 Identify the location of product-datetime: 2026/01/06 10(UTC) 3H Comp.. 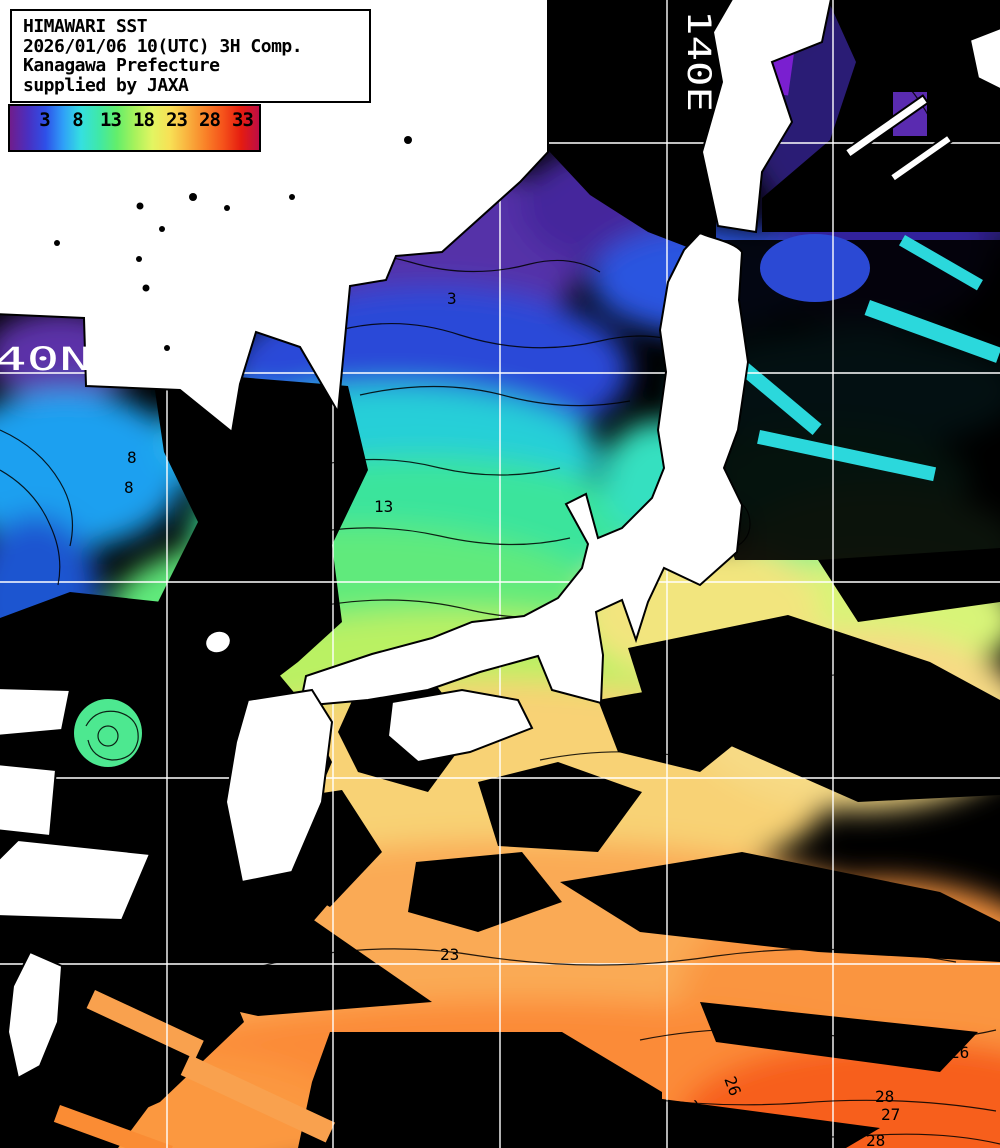
(163, 46).